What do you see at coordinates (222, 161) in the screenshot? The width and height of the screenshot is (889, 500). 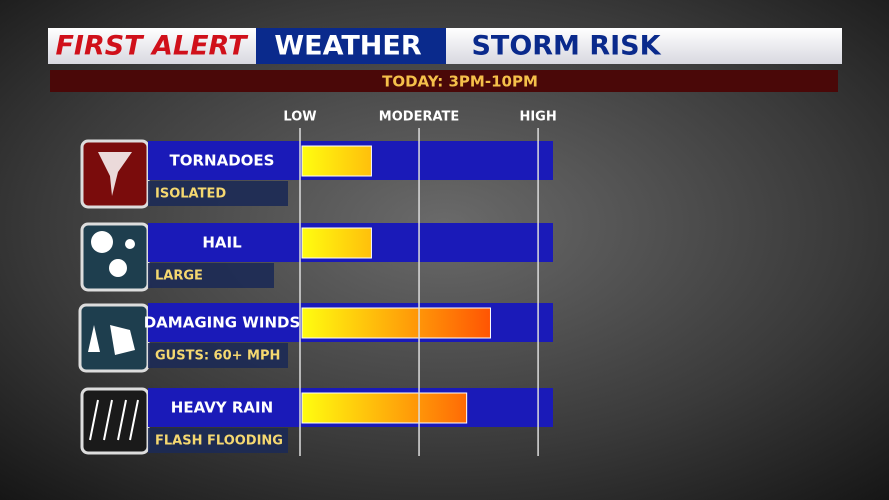 I see `category-label: TORNADOES` at bounding box center [222, 161].